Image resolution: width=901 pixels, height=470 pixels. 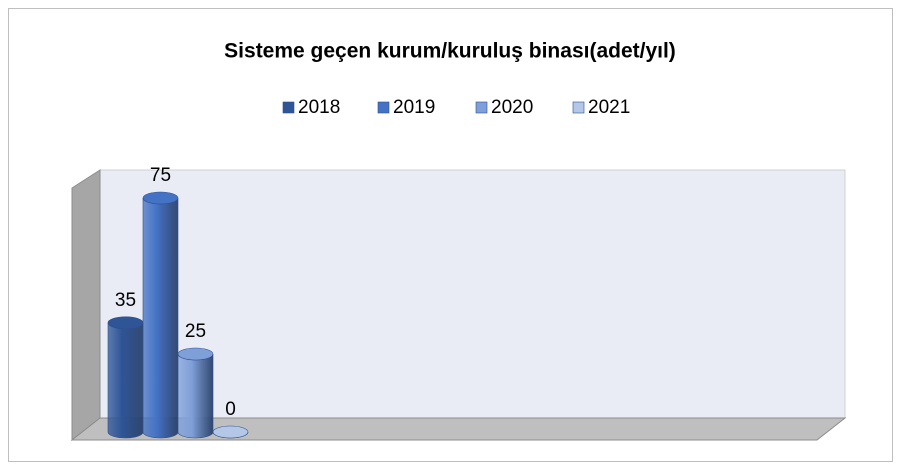 What do you see at coordinates (609, 107) in the screenshot?
I see `legend-label: 2021` at bounding box center [609, 107].